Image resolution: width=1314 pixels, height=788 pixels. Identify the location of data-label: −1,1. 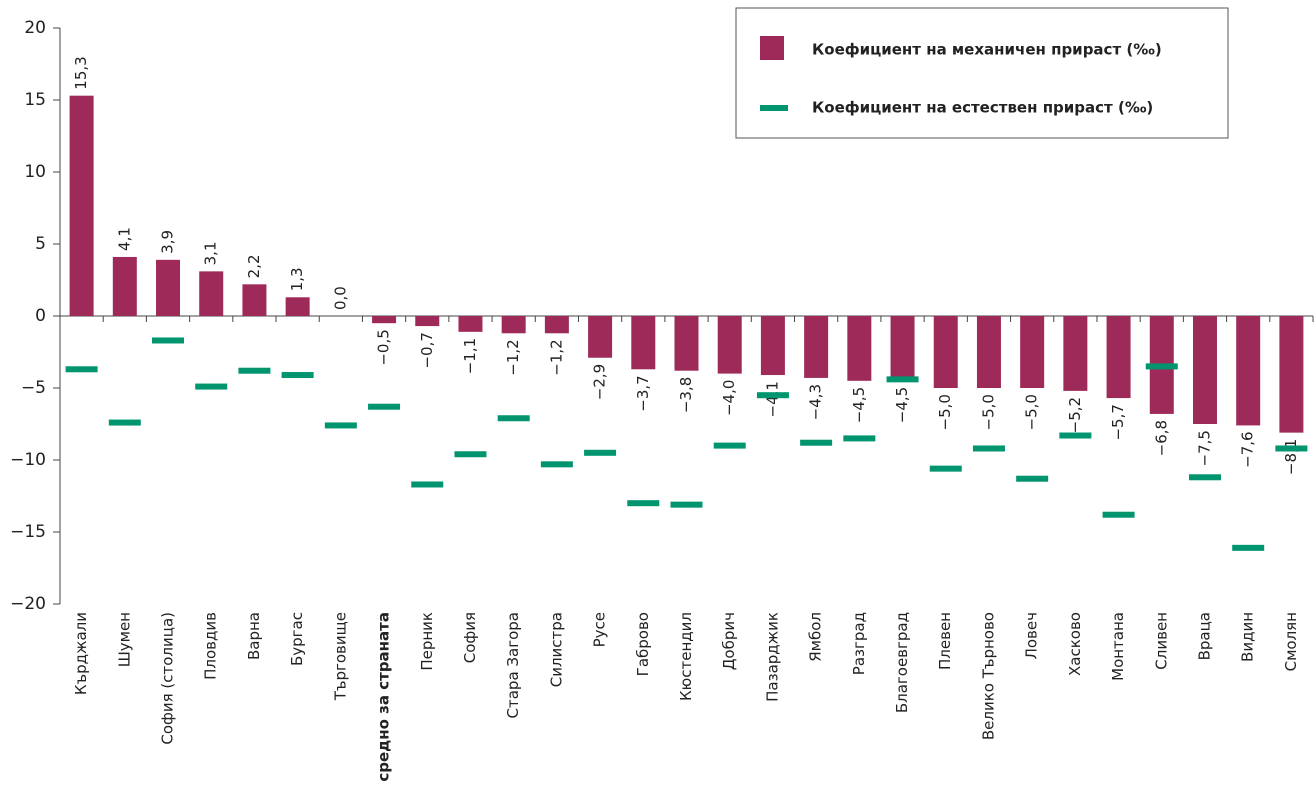
(470, 356).